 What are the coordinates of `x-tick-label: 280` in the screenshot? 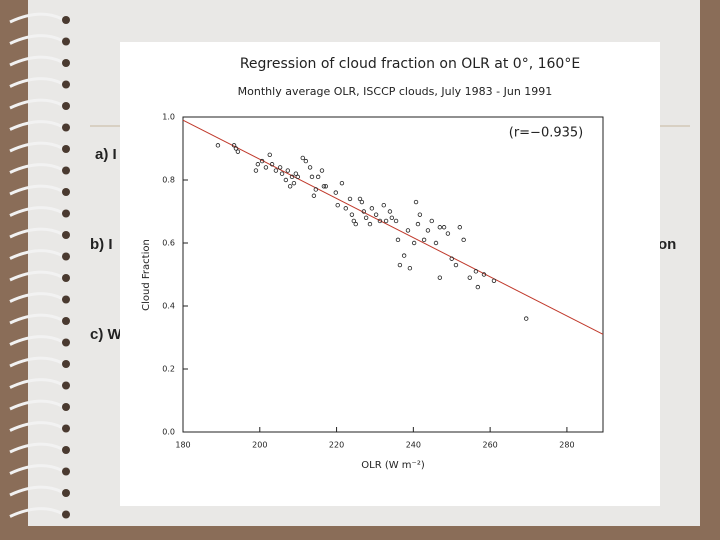 It's located at (566, 445).